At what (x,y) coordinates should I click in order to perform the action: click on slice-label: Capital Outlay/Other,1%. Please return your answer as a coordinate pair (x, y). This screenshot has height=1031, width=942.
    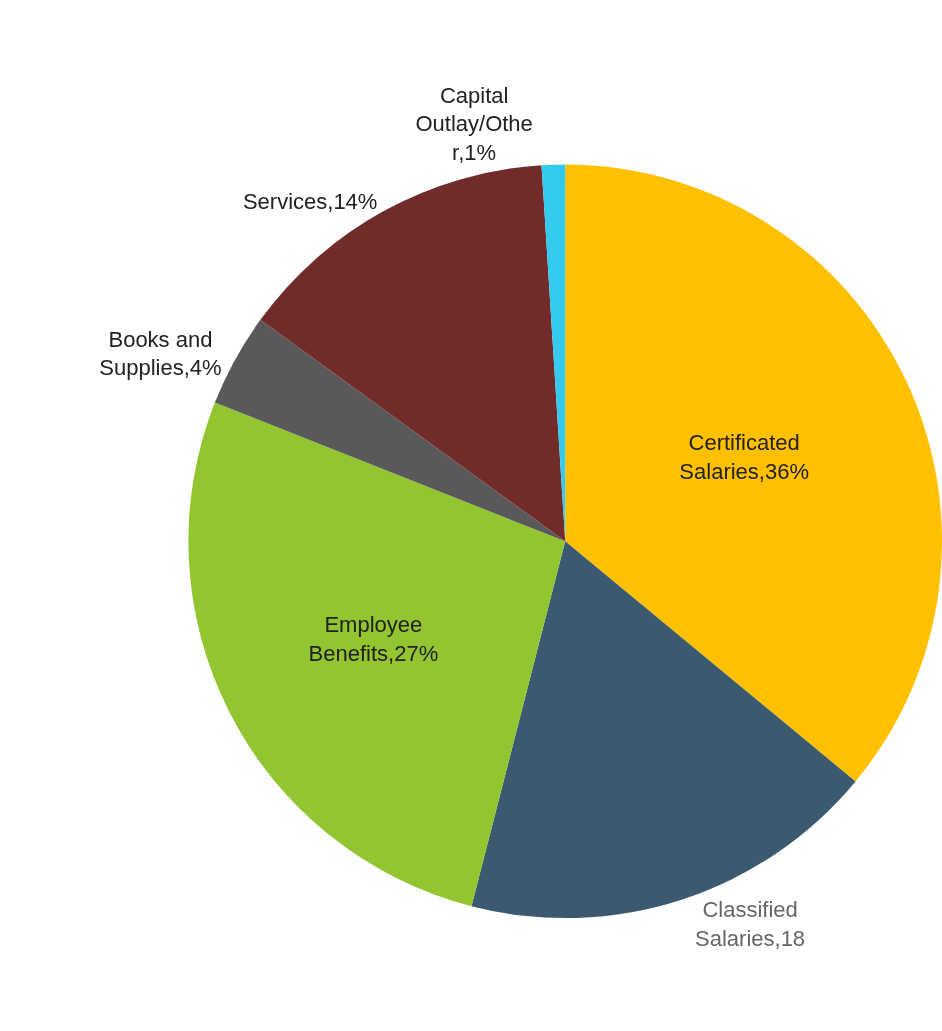
    Looking at the image, I should click on (474, 123).